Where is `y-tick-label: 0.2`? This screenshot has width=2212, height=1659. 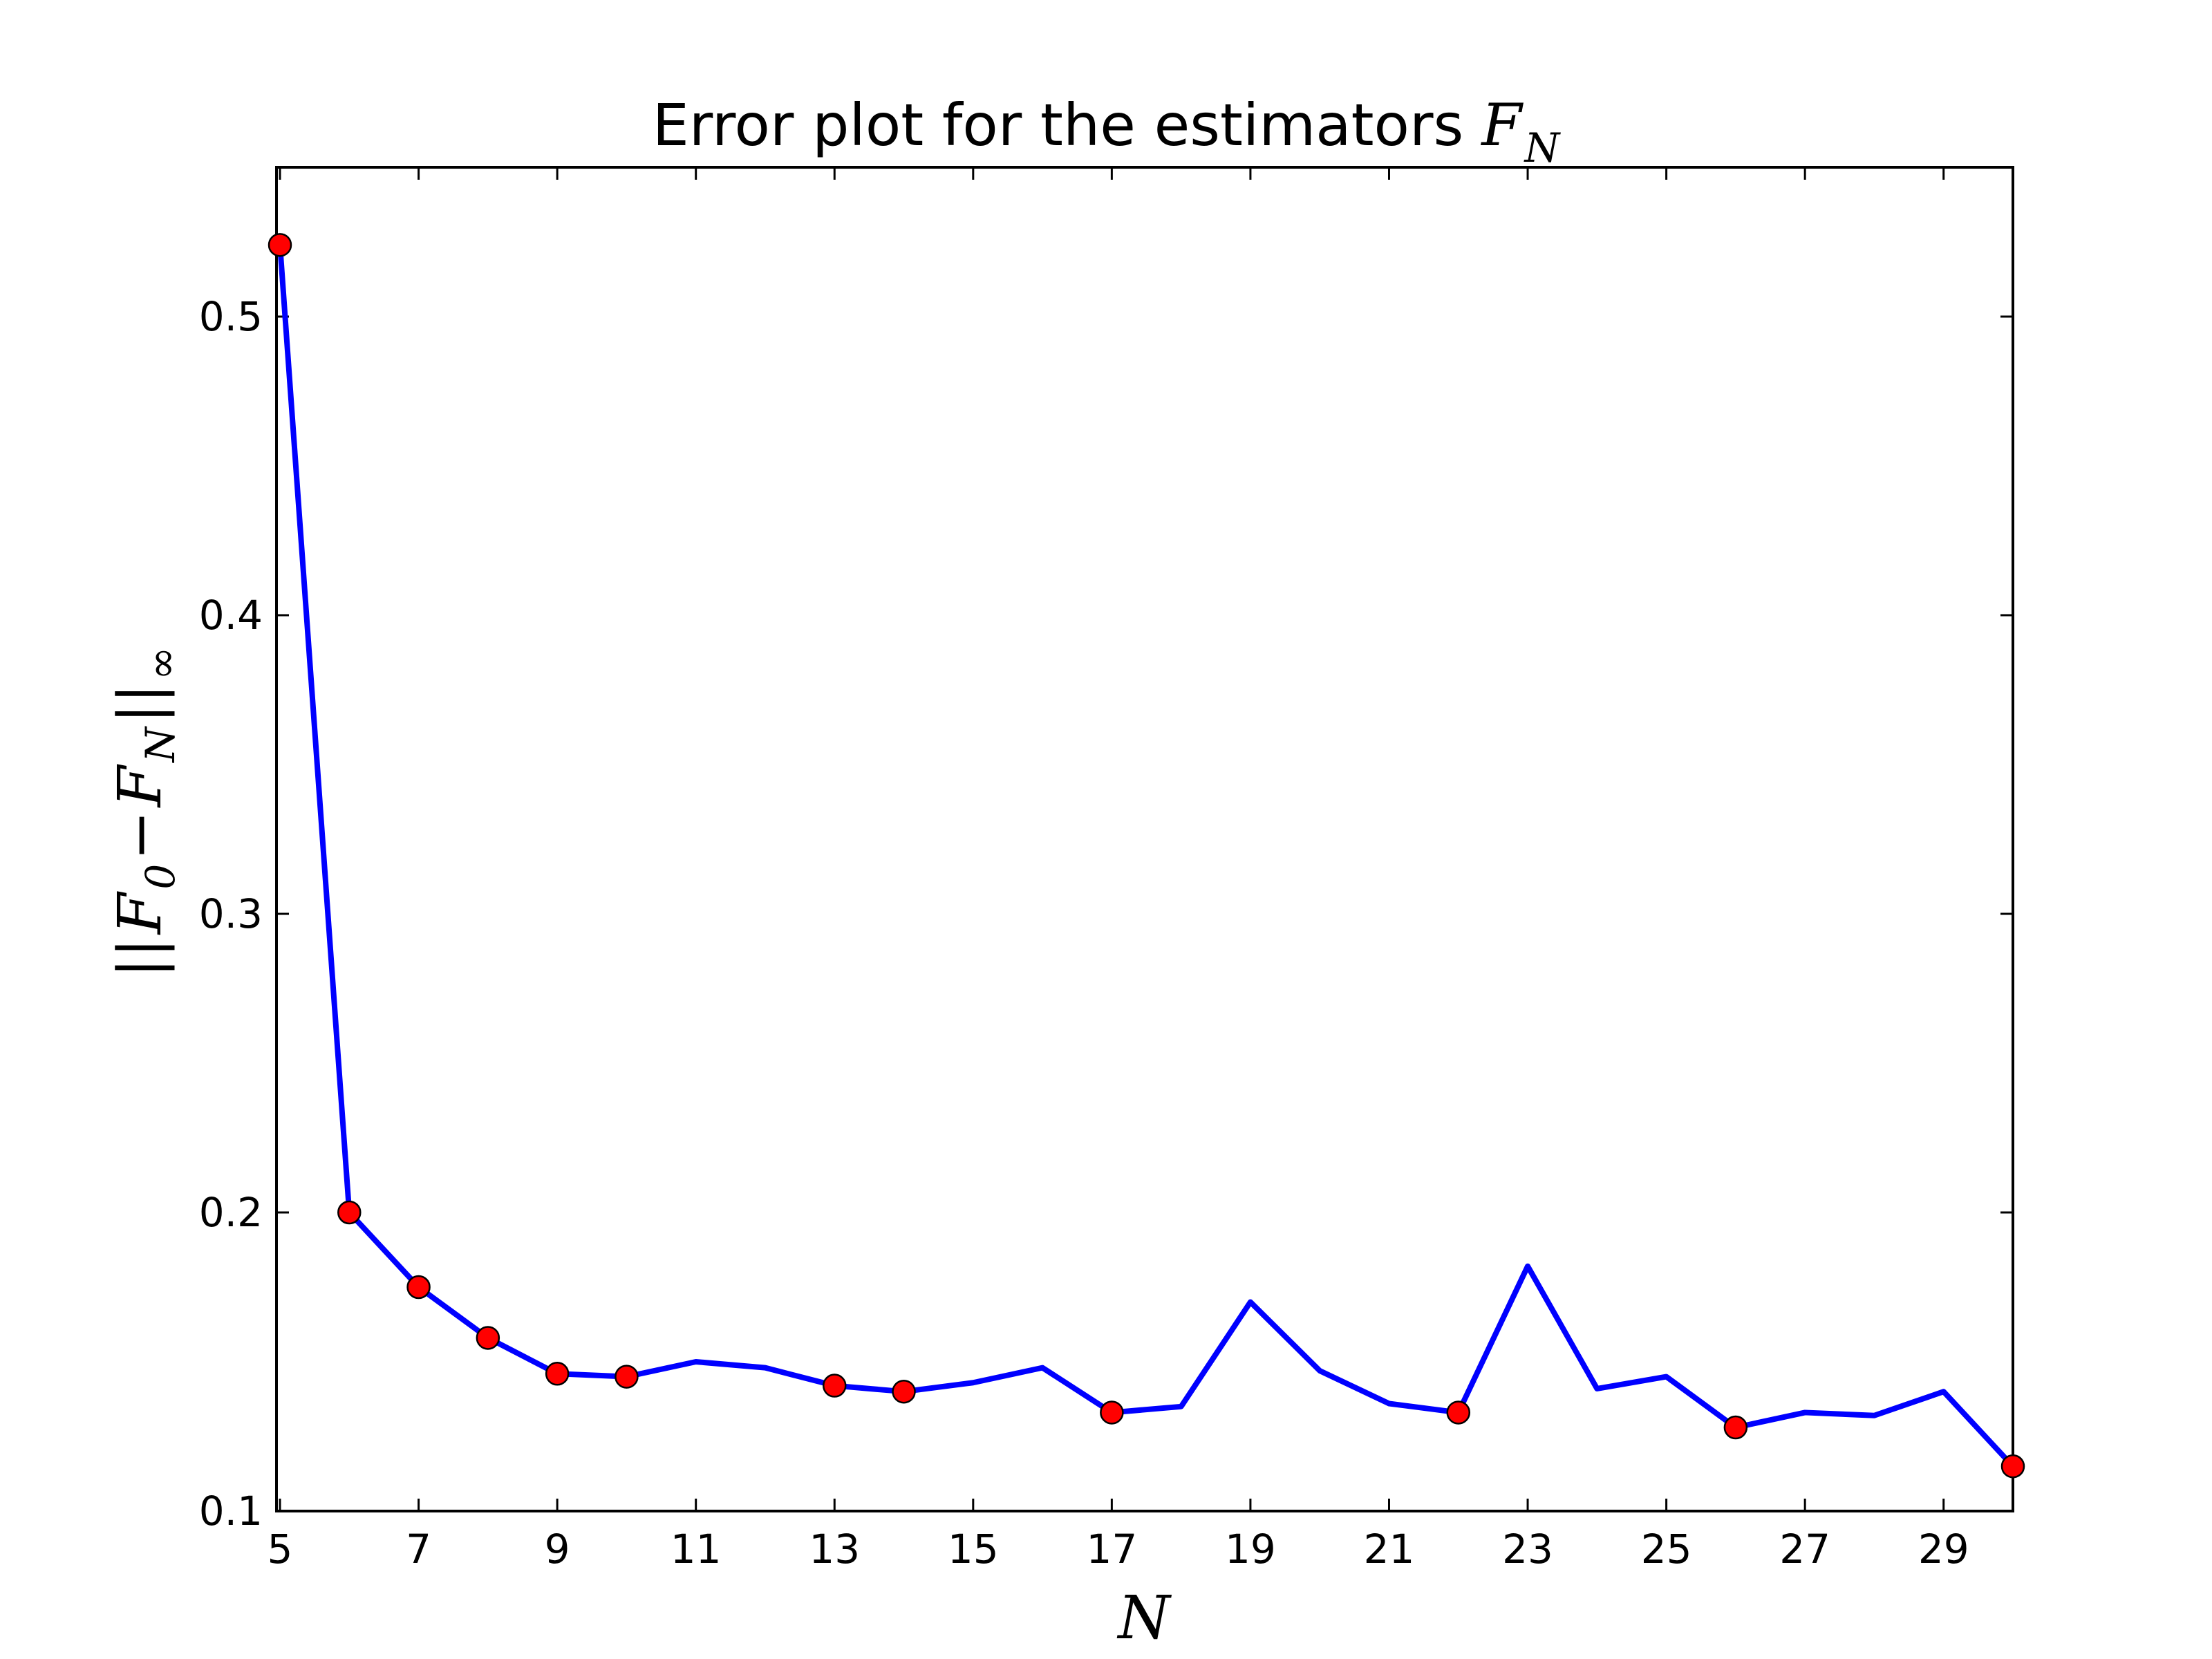 y-tick-label: 0.2 is located at coordinates (231, 1213).